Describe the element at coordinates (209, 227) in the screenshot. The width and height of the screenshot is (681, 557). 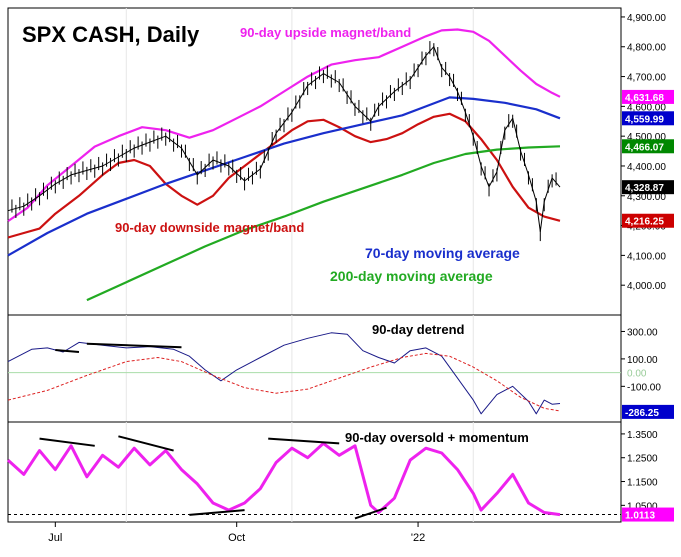
I see `downside-band-label: 90-day downside magnet/band` at that location.